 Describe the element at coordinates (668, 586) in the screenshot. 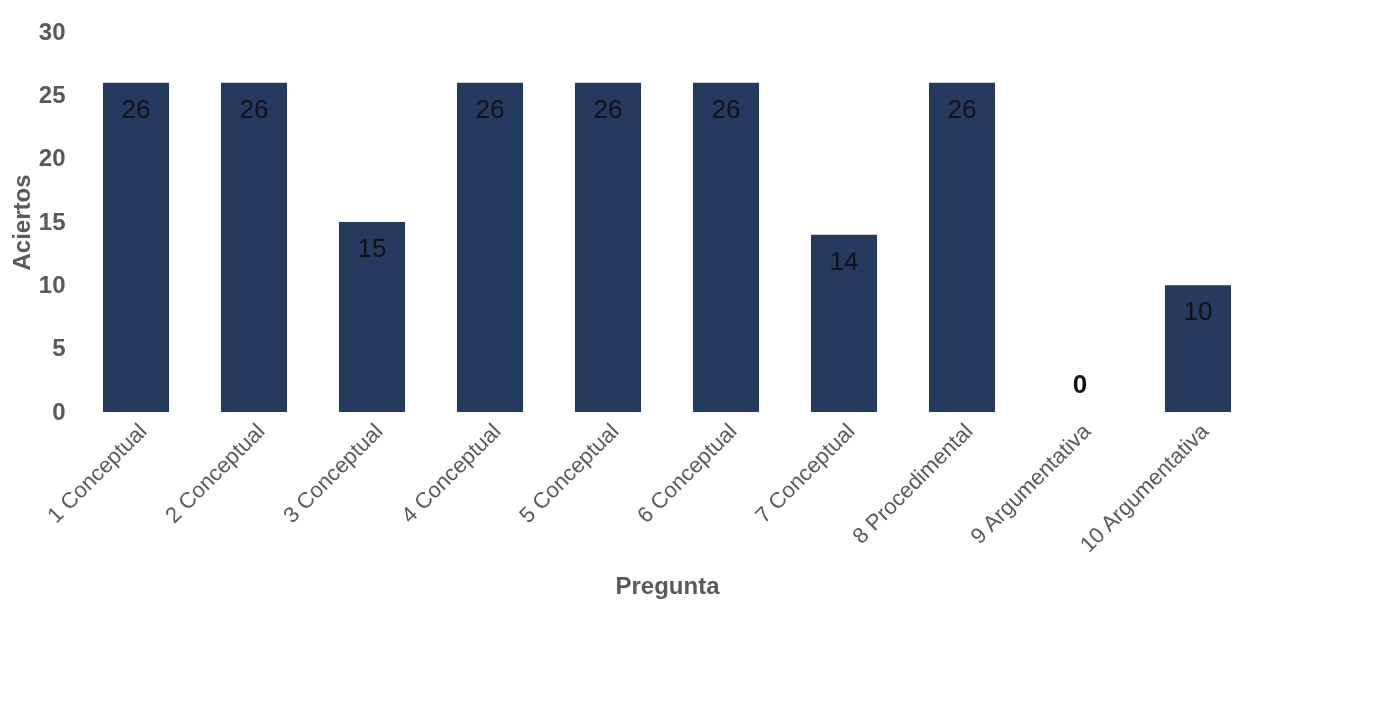

I see `x-axis-title: Pregunta` at that location.